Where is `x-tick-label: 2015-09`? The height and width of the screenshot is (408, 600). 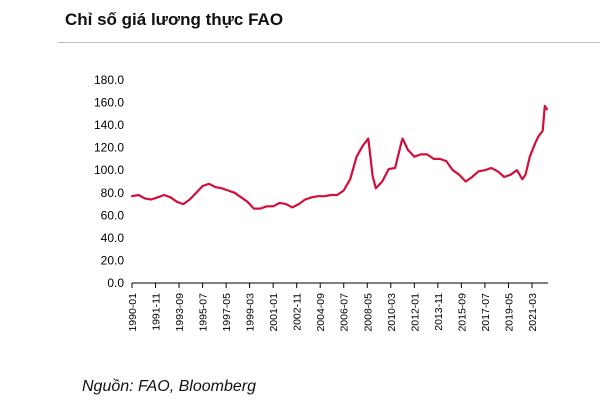
x-tick-label: 2015-09 is located at coordinates (462, 312).